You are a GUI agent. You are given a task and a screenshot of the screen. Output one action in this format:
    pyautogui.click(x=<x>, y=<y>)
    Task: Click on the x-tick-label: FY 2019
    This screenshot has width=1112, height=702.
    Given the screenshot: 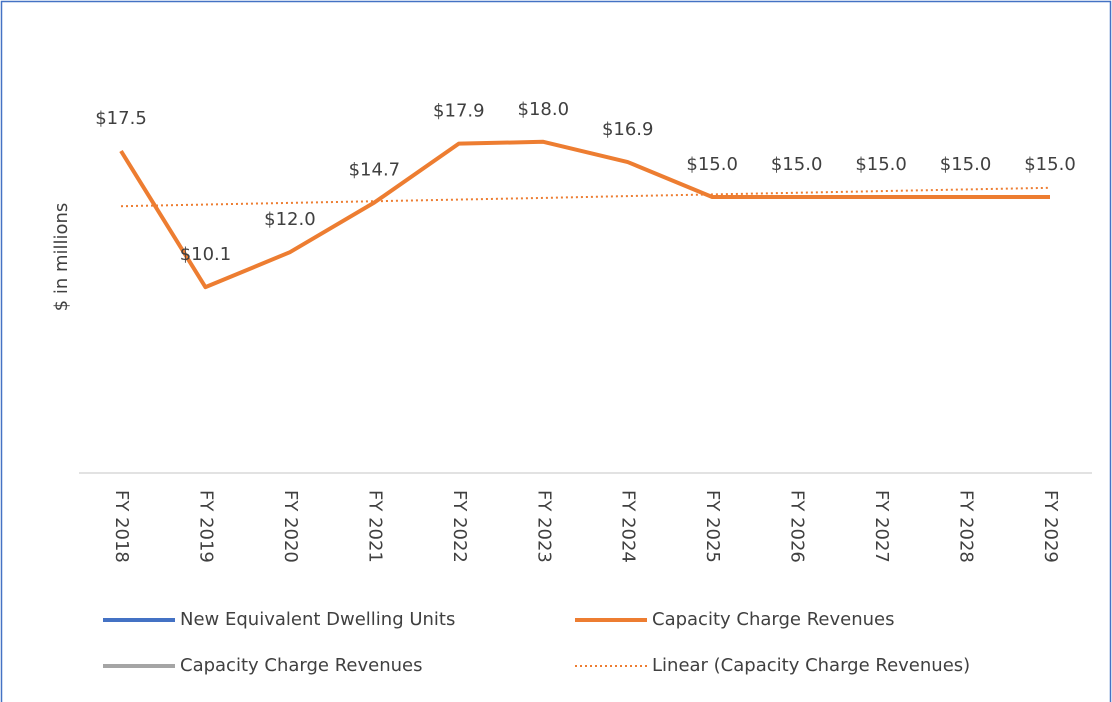 What is the action you would take?
    pyautogui.click(x=205, y=526)
    